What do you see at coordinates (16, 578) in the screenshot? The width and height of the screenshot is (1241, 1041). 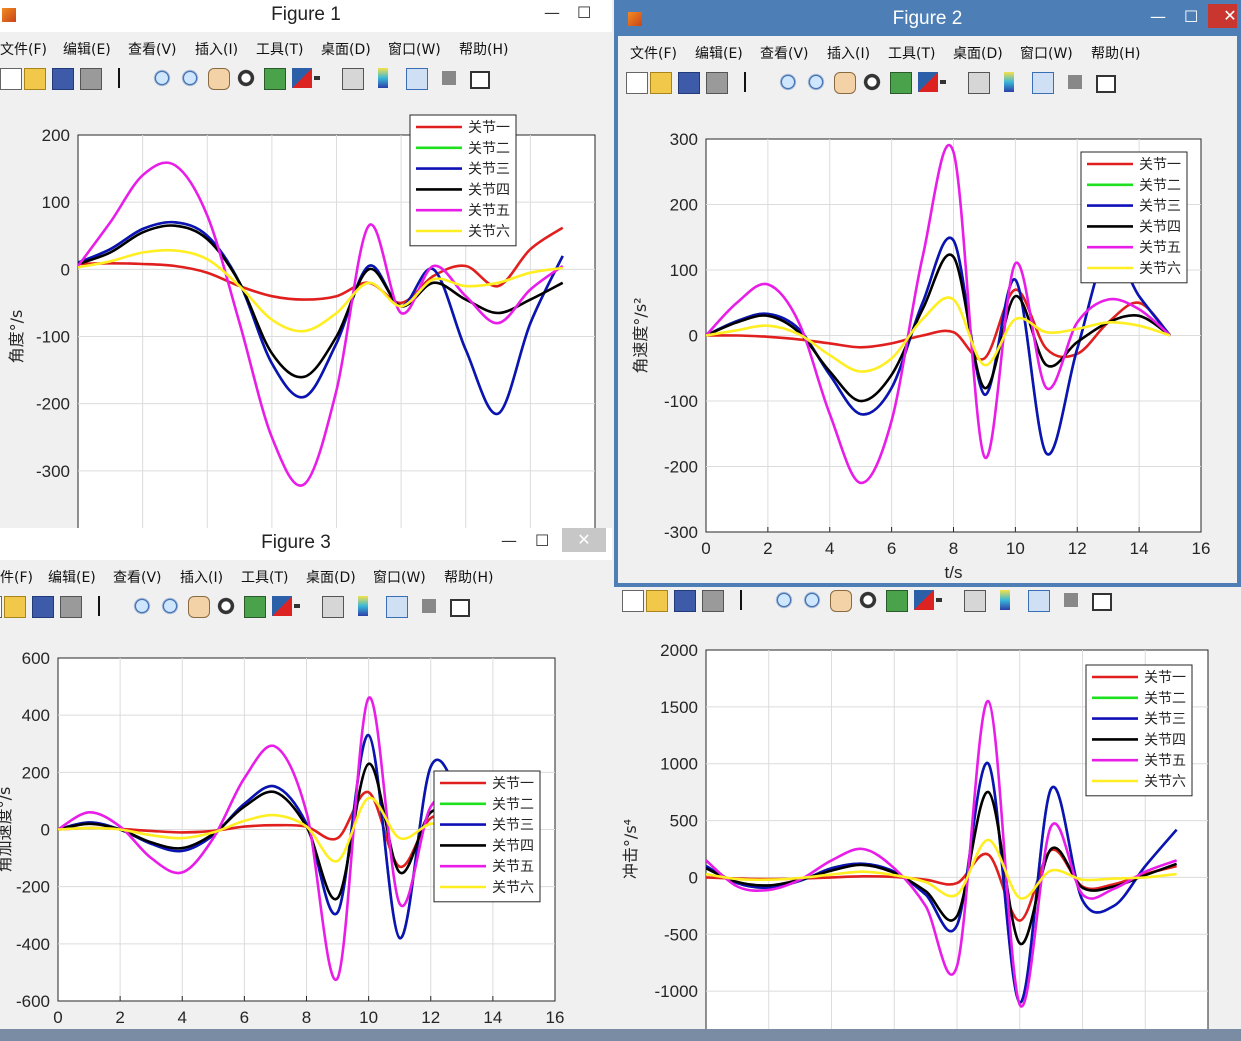 I see `menu-file: 件(F)` at bounding box center [16, 578].